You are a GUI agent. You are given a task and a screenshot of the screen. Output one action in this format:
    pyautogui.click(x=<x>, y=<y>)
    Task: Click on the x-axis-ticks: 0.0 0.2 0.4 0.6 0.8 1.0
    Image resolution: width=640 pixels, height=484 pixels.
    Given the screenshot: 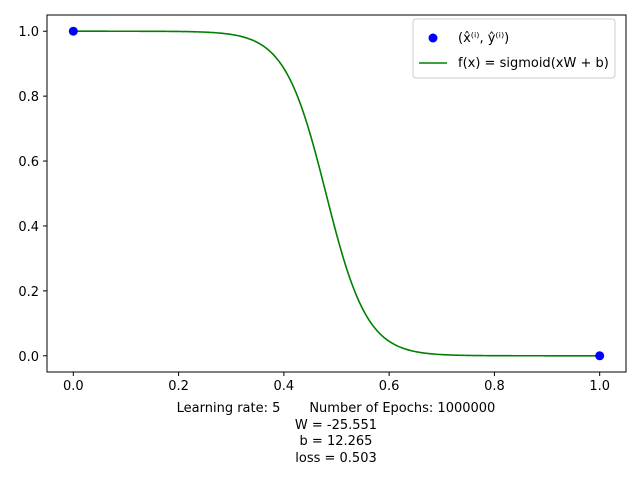 What is the action you would take?
    pyautogui.click(x=336, y=383)
    